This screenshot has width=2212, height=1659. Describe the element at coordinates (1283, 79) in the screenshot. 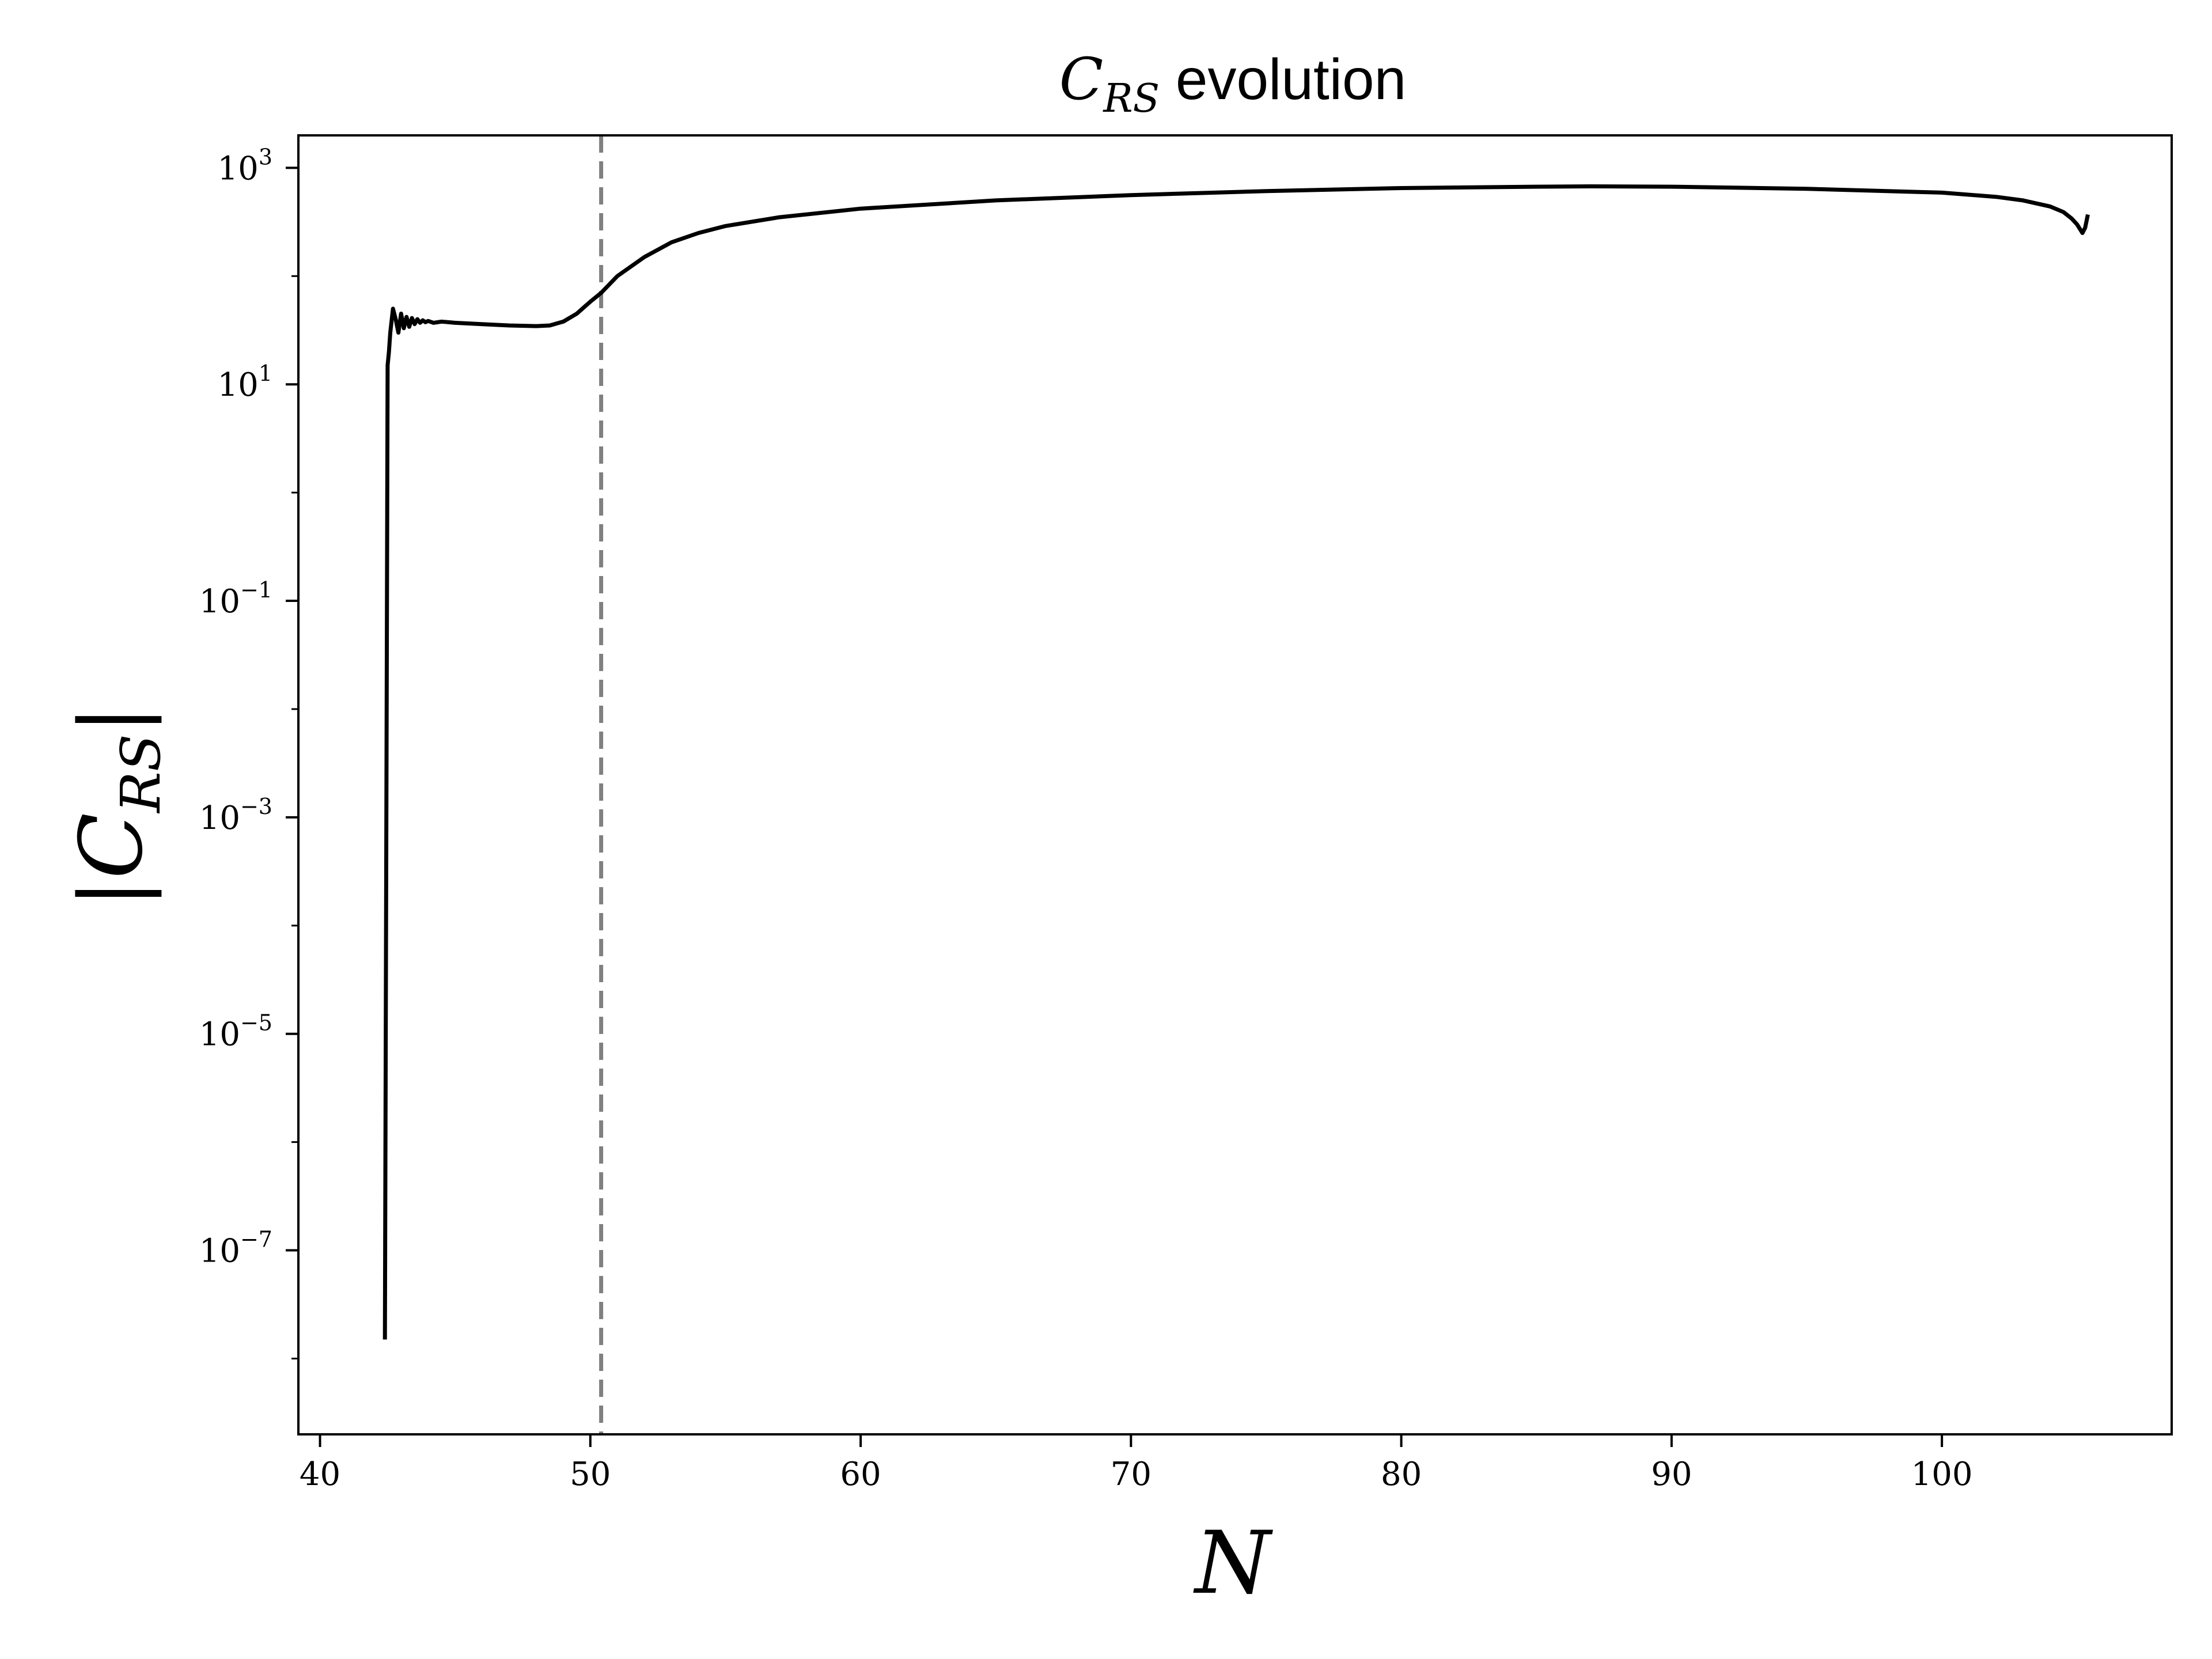

I see `chart-title-text: evolution` at that location.